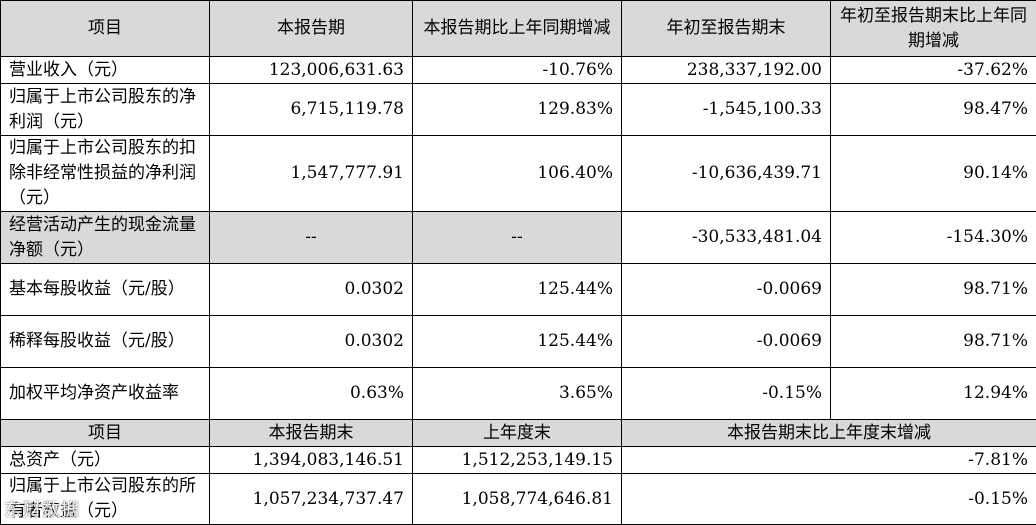 Image resolution: width=1036 pixels, height=525 pixels. I want to click on cell-value: 0.63%, so click(311, 394).